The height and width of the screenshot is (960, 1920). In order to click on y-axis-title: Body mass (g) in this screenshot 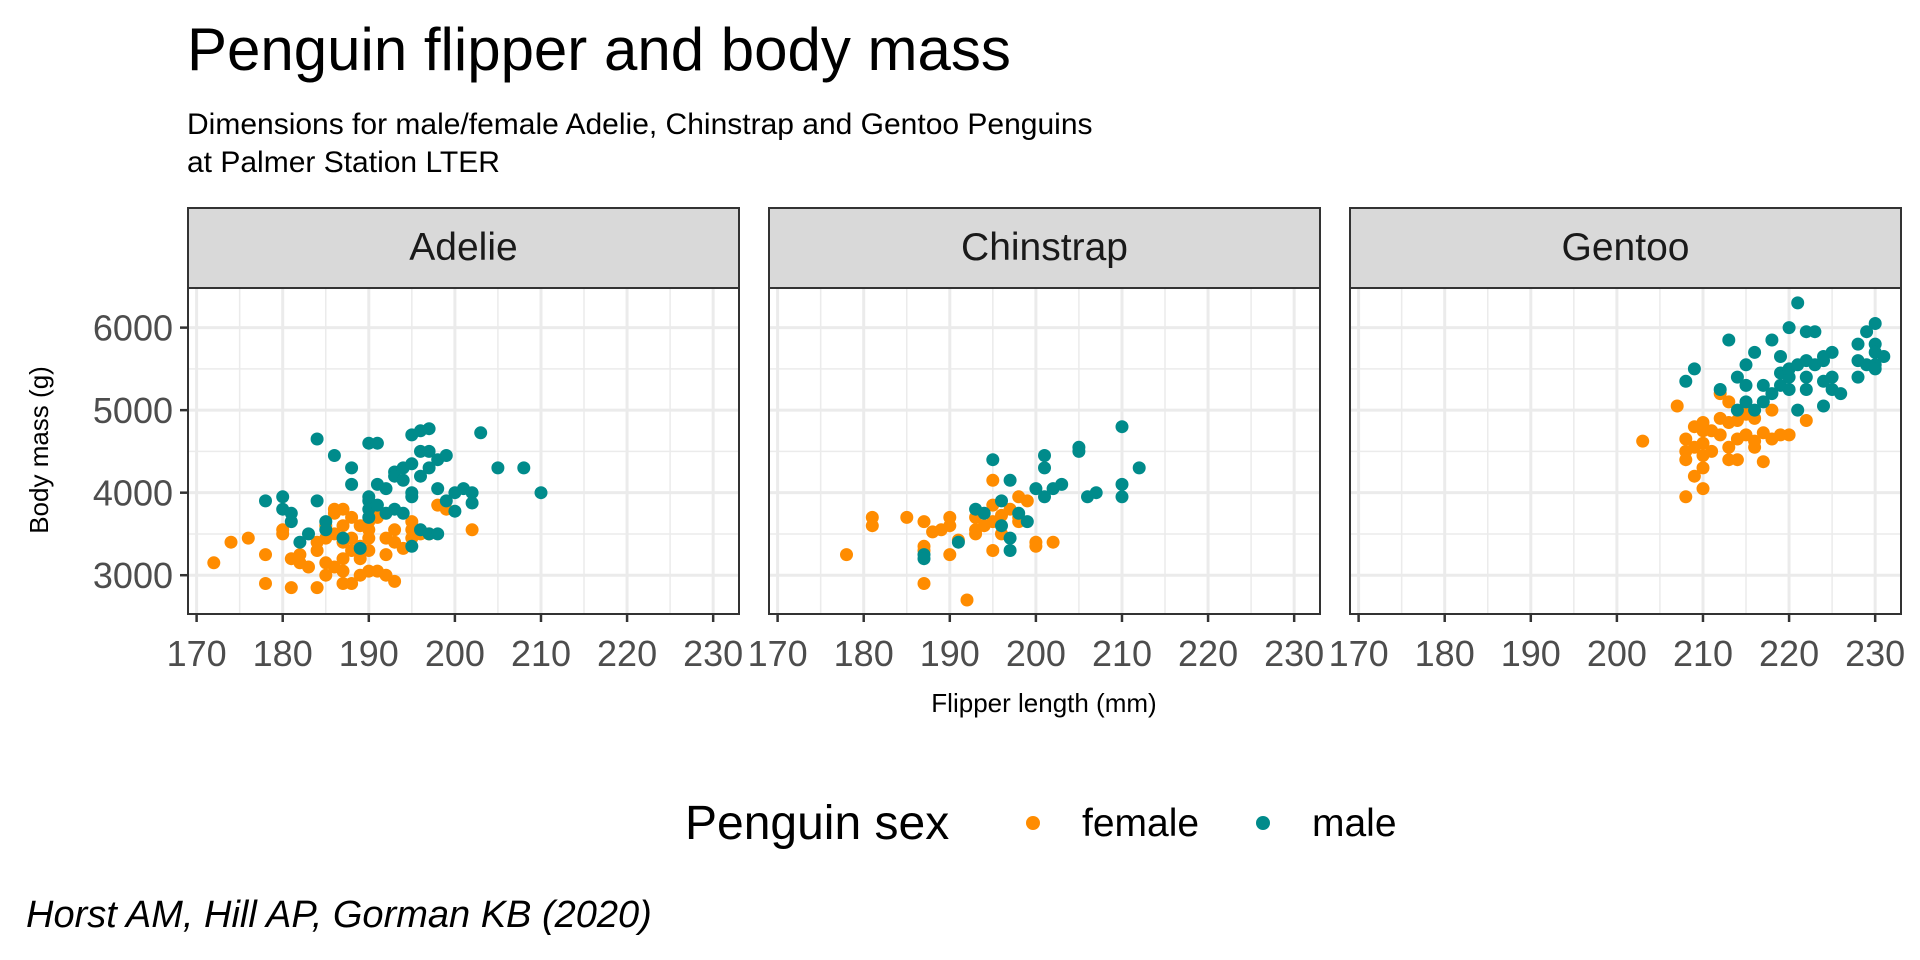, I will do `click(39, 450)`.